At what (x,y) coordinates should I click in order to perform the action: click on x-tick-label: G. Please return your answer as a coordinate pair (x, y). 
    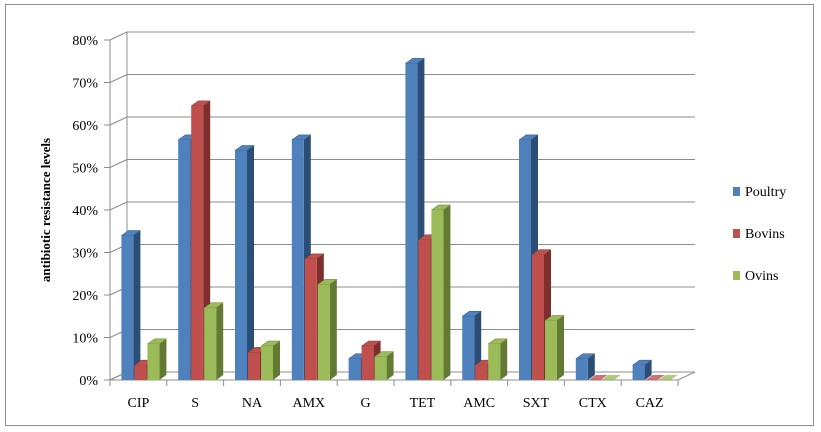
    Looking at the image, I should click on (366, 403).